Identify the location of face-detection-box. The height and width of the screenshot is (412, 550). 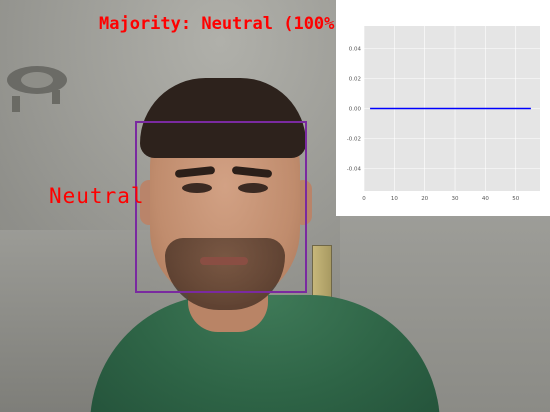
(221, 207).